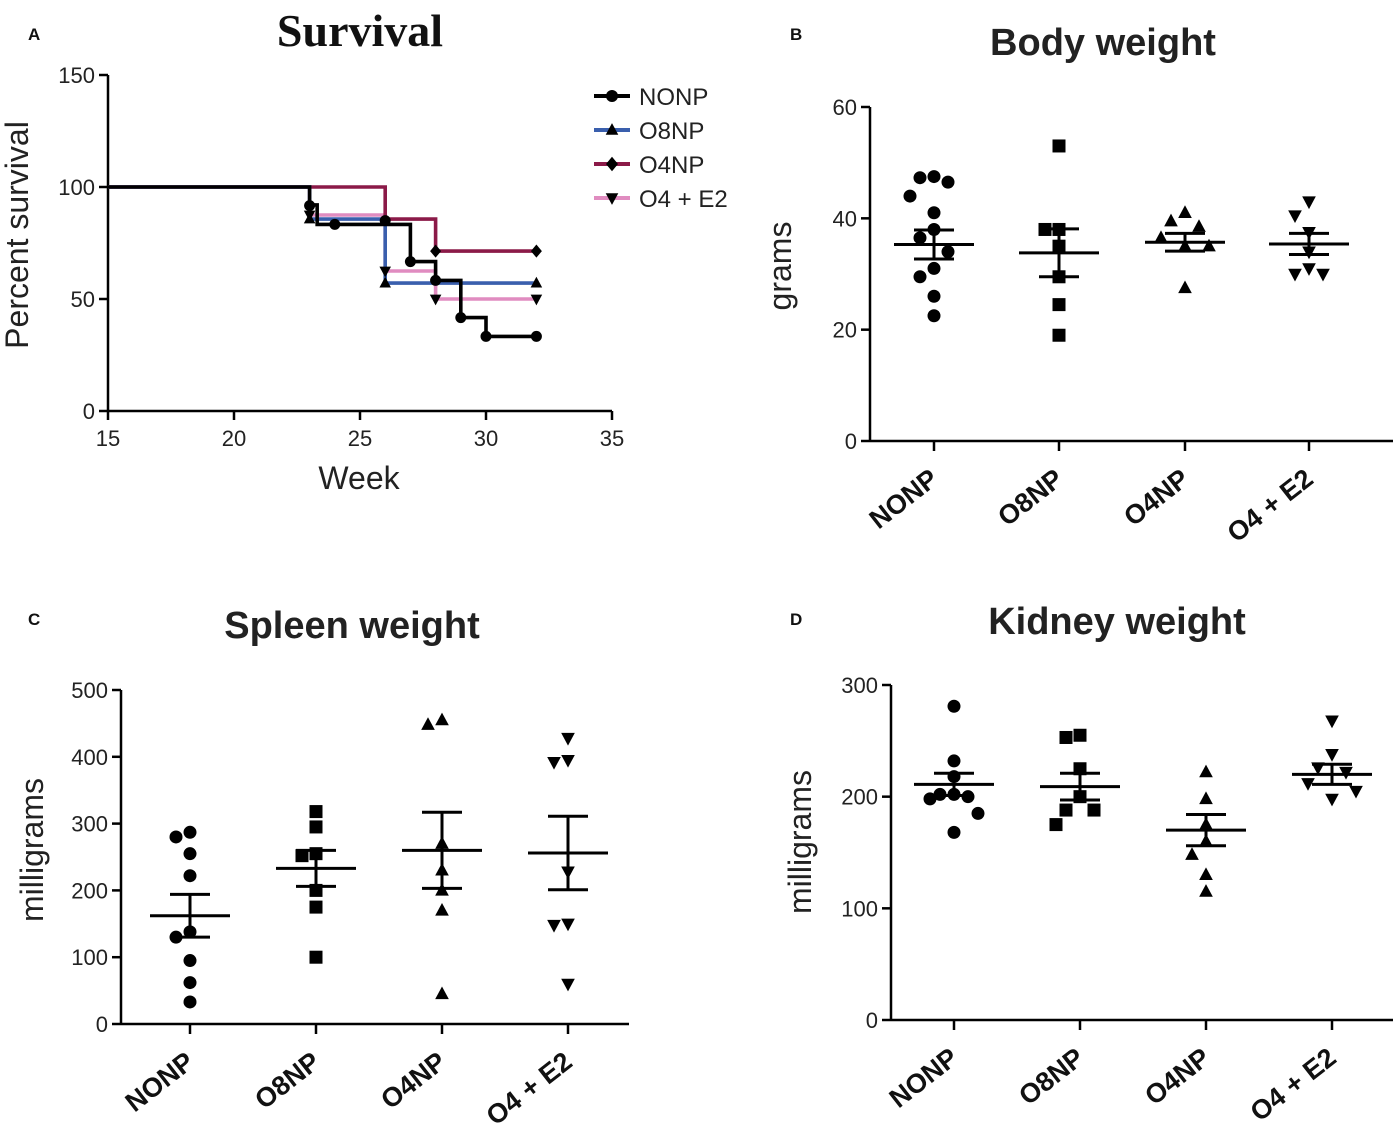 The image size is (1396, 1140). What do you see at coordinates (683, 199) in the screenshot?
I see `legend-label-o4-e2: O4 + E2` at bounding box center [683, 199].